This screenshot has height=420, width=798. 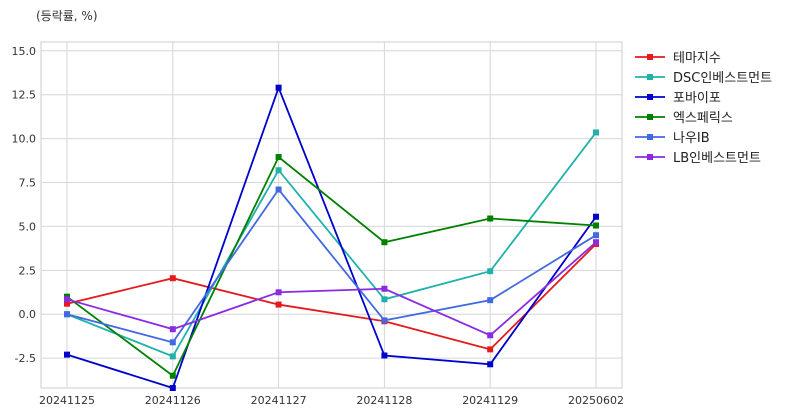 I want to click on y-tick-label: 7.5, so click(x=28, y=183).